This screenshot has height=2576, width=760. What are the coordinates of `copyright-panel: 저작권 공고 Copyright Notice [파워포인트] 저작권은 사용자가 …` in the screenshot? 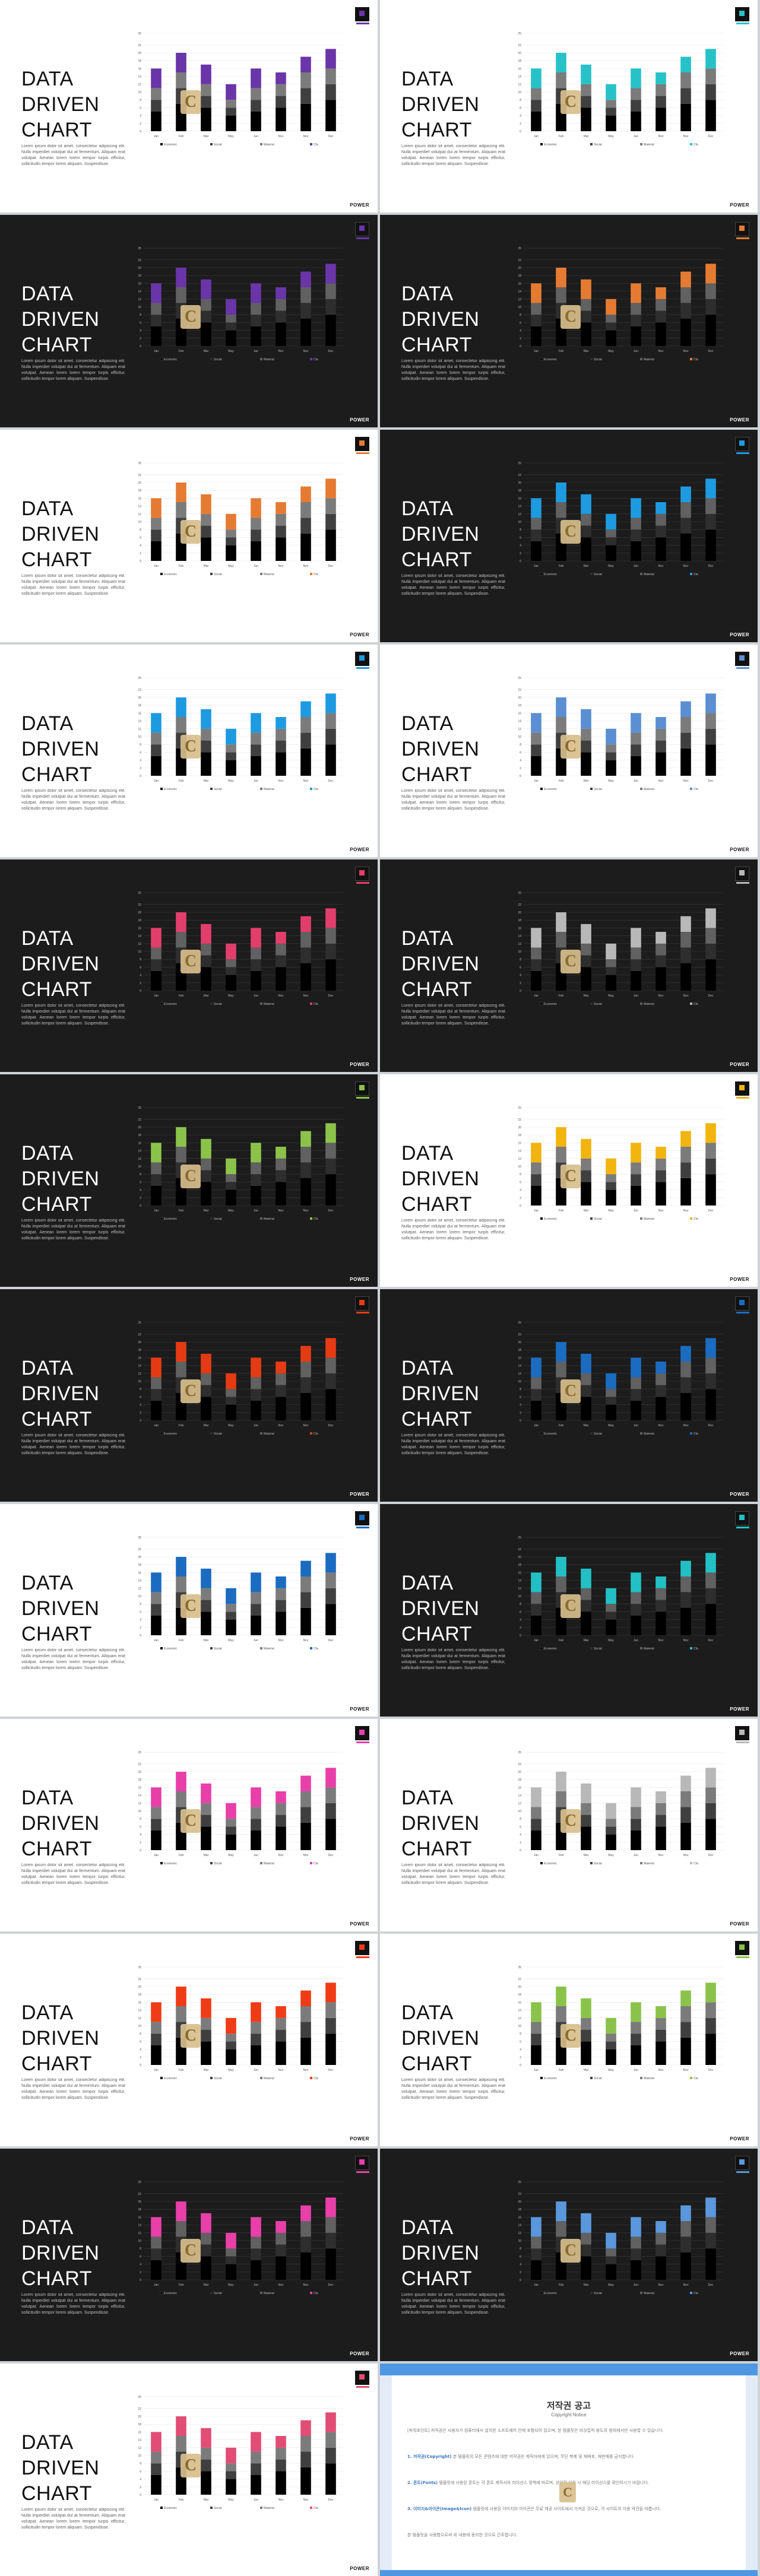 It's located at (569, 2472).